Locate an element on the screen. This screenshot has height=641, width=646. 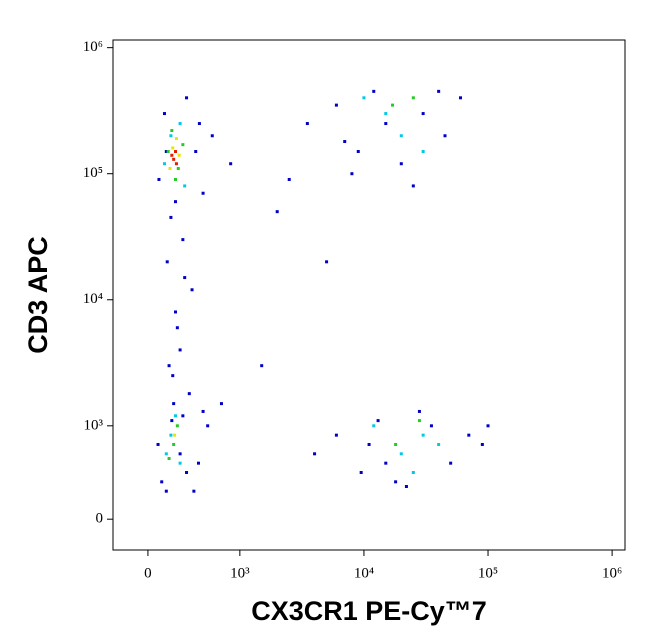
y-tick-label: 10⁵ is located at coordinates (93, 173).